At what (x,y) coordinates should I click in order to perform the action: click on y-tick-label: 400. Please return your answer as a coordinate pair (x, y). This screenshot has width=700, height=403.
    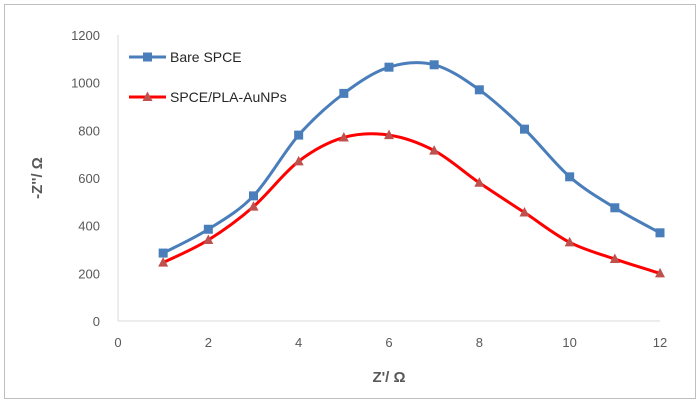
    Looking at the image, I should click on (89, 226).